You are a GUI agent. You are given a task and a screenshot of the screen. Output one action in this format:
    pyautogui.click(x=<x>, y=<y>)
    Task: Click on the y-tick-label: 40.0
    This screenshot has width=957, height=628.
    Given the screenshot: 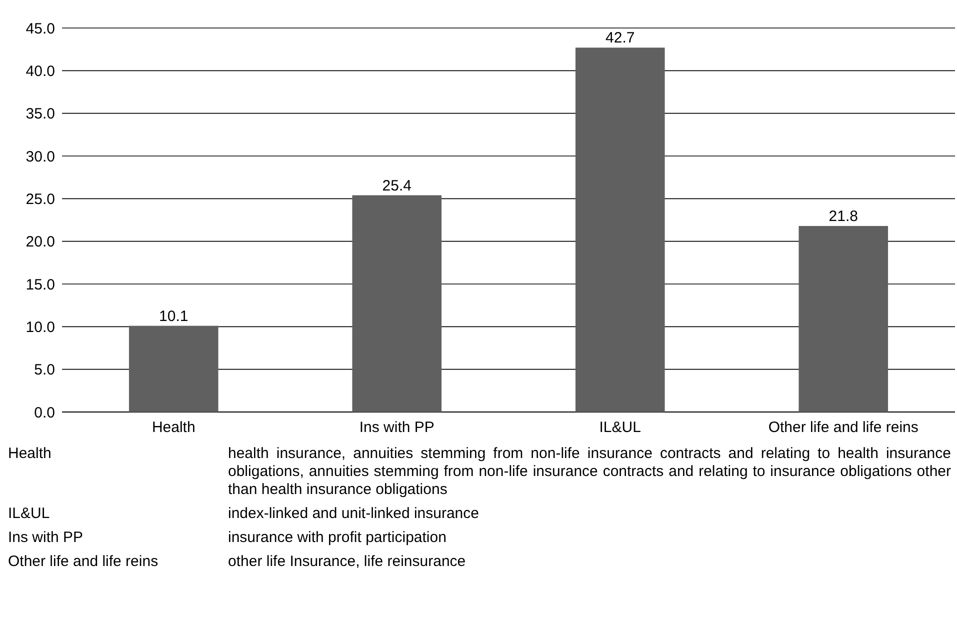 What is the action you would take?
    pyautogui.click(x=40, y=71)
    